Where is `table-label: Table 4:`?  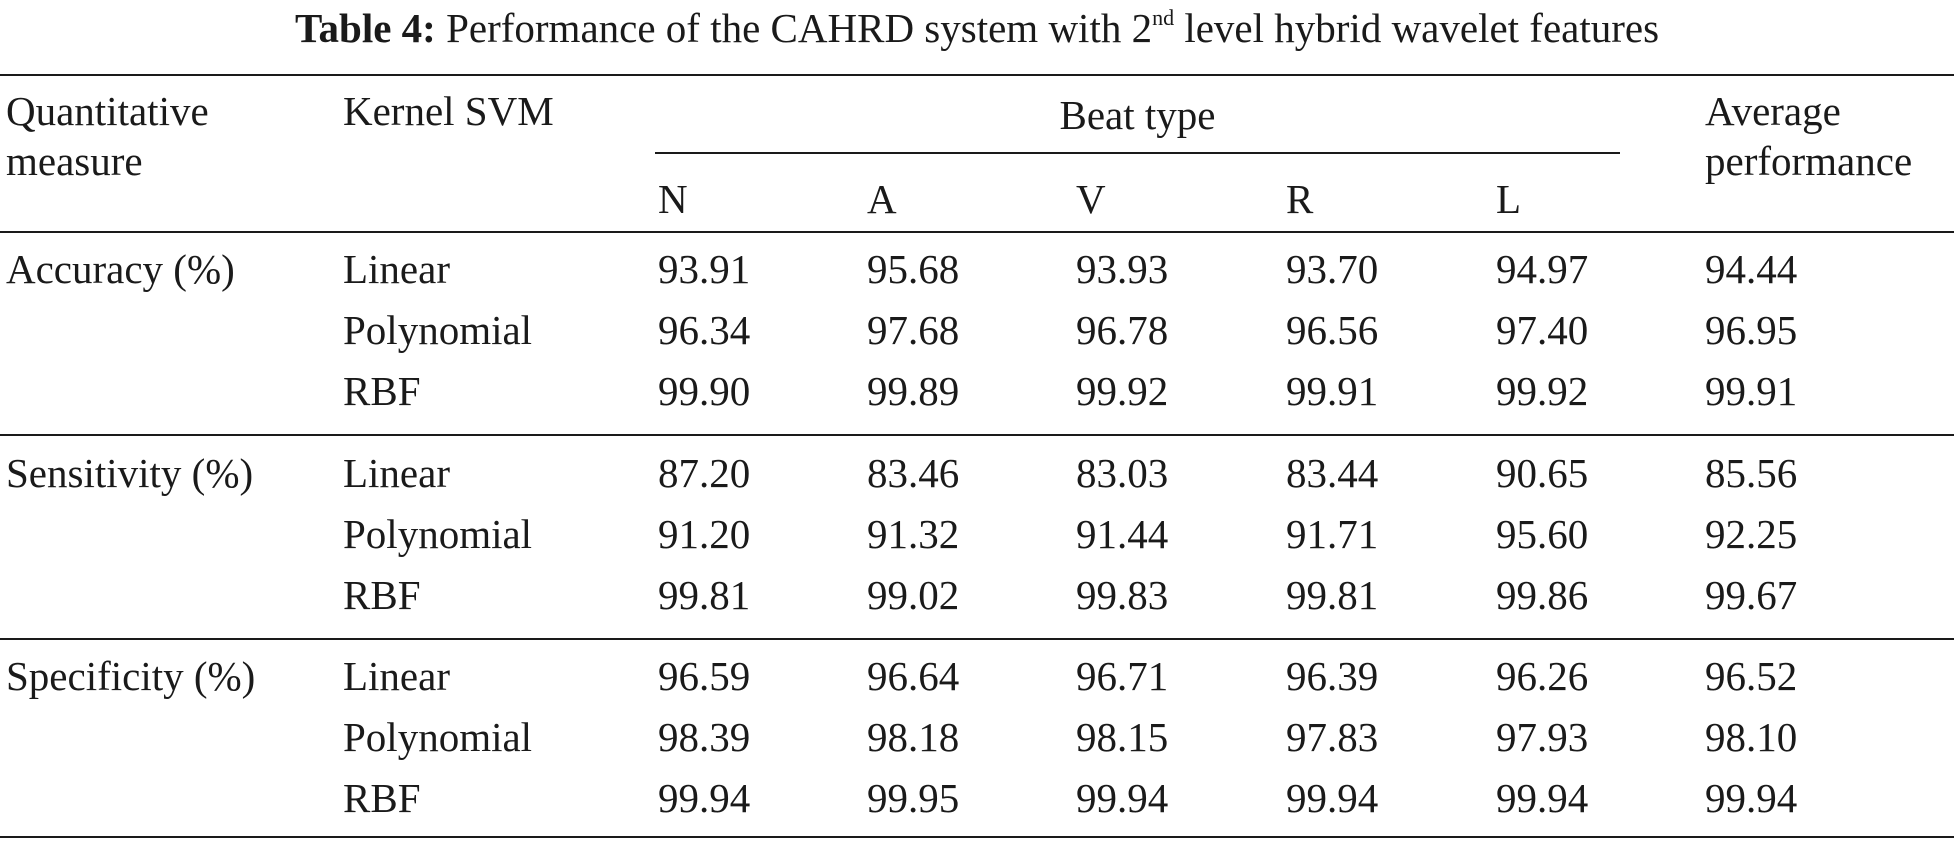
table-label: Table 4: is located at coordinates (365, 28).